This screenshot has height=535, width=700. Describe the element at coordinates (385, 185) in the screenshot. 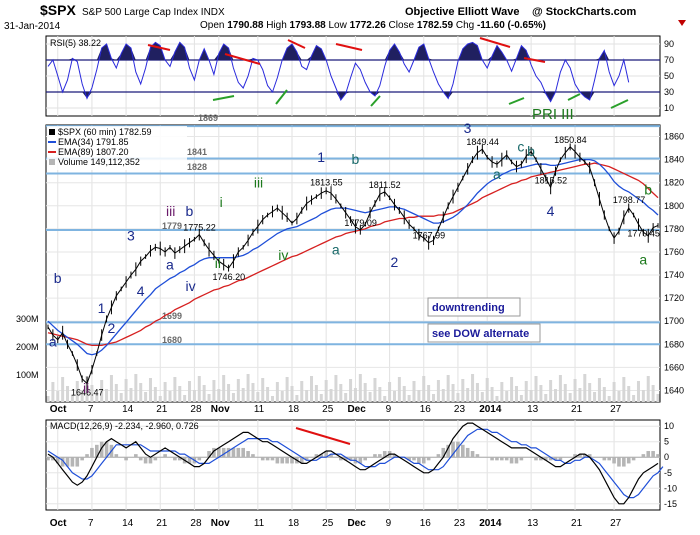

I see `price-annotation: 1811.52` at that location.